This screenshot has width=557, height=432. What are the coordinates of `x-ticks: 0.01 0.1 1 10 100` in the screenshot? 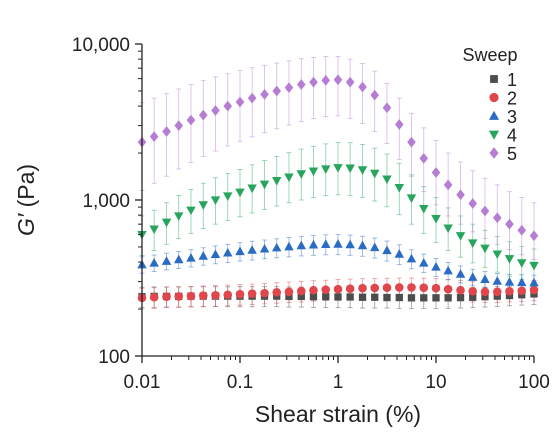 It's located at (337, 374).